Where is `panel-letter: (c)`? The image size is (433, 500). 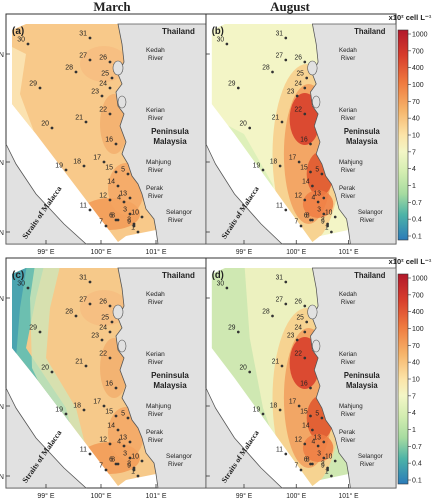 panel-letter: (c) is located at coordinates (18, 275).